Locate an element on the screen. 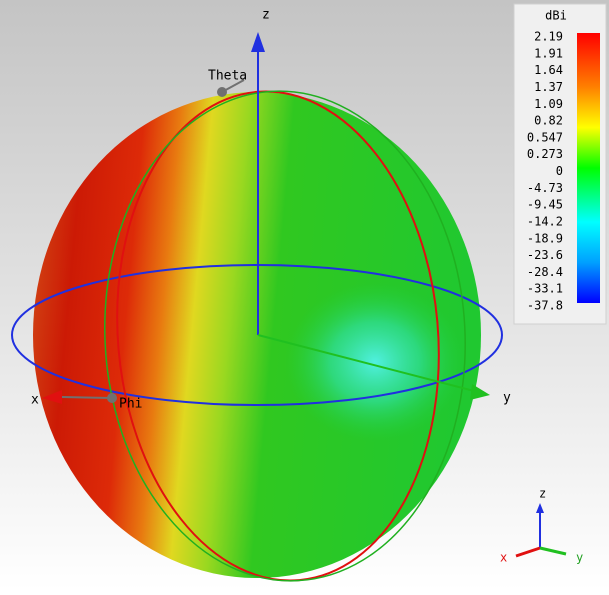 The height and width of the screenshot is (595, 609). colorbar-label: 0.82 is located at coordinates (548, 121).